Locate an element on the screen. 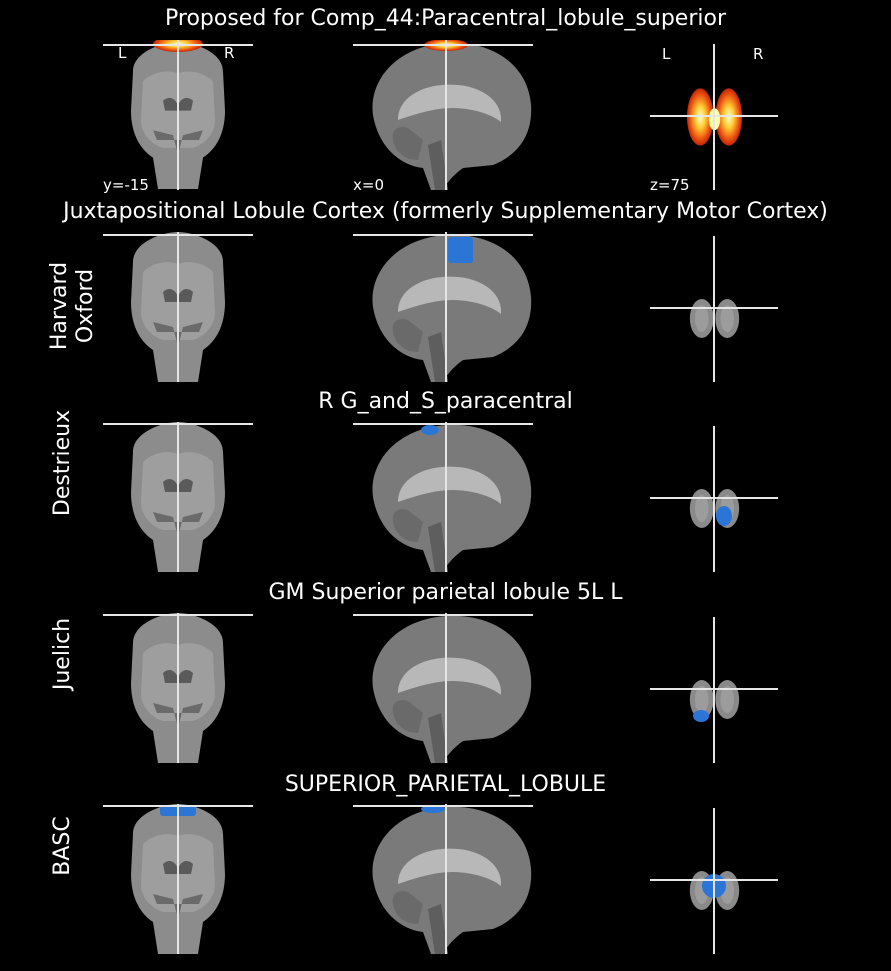 Image resolution: width=891 pixels, height=971 pixels. atlas-label-text: Destrieux is located at coordinates (62, 463).